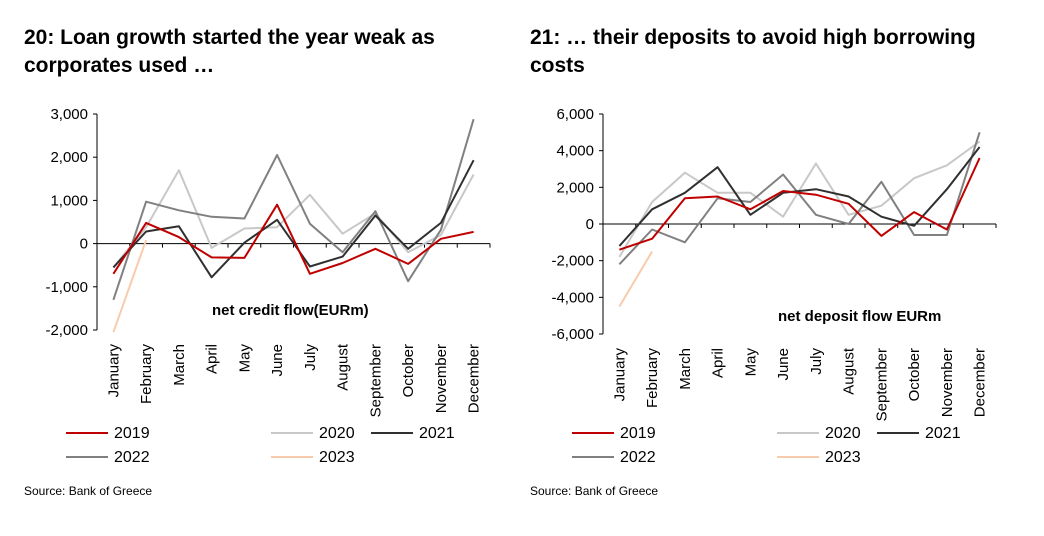  Describe the element at coordinates (66, 287) in the screenshot. I see `y-tick-label: -1,000` at that location.